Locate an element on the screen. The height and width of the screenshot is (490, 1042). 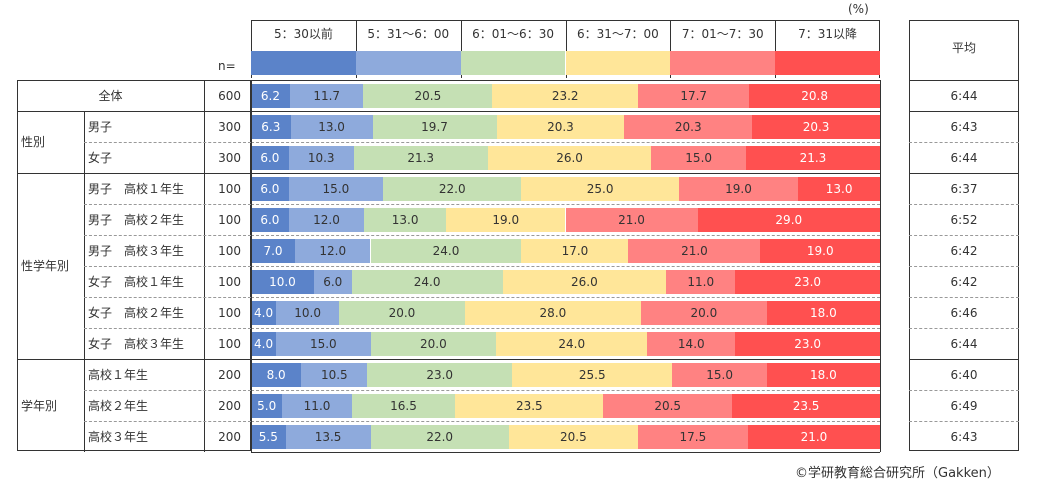
bar-value-label: 28.0 is located at coordinates (553, 313).